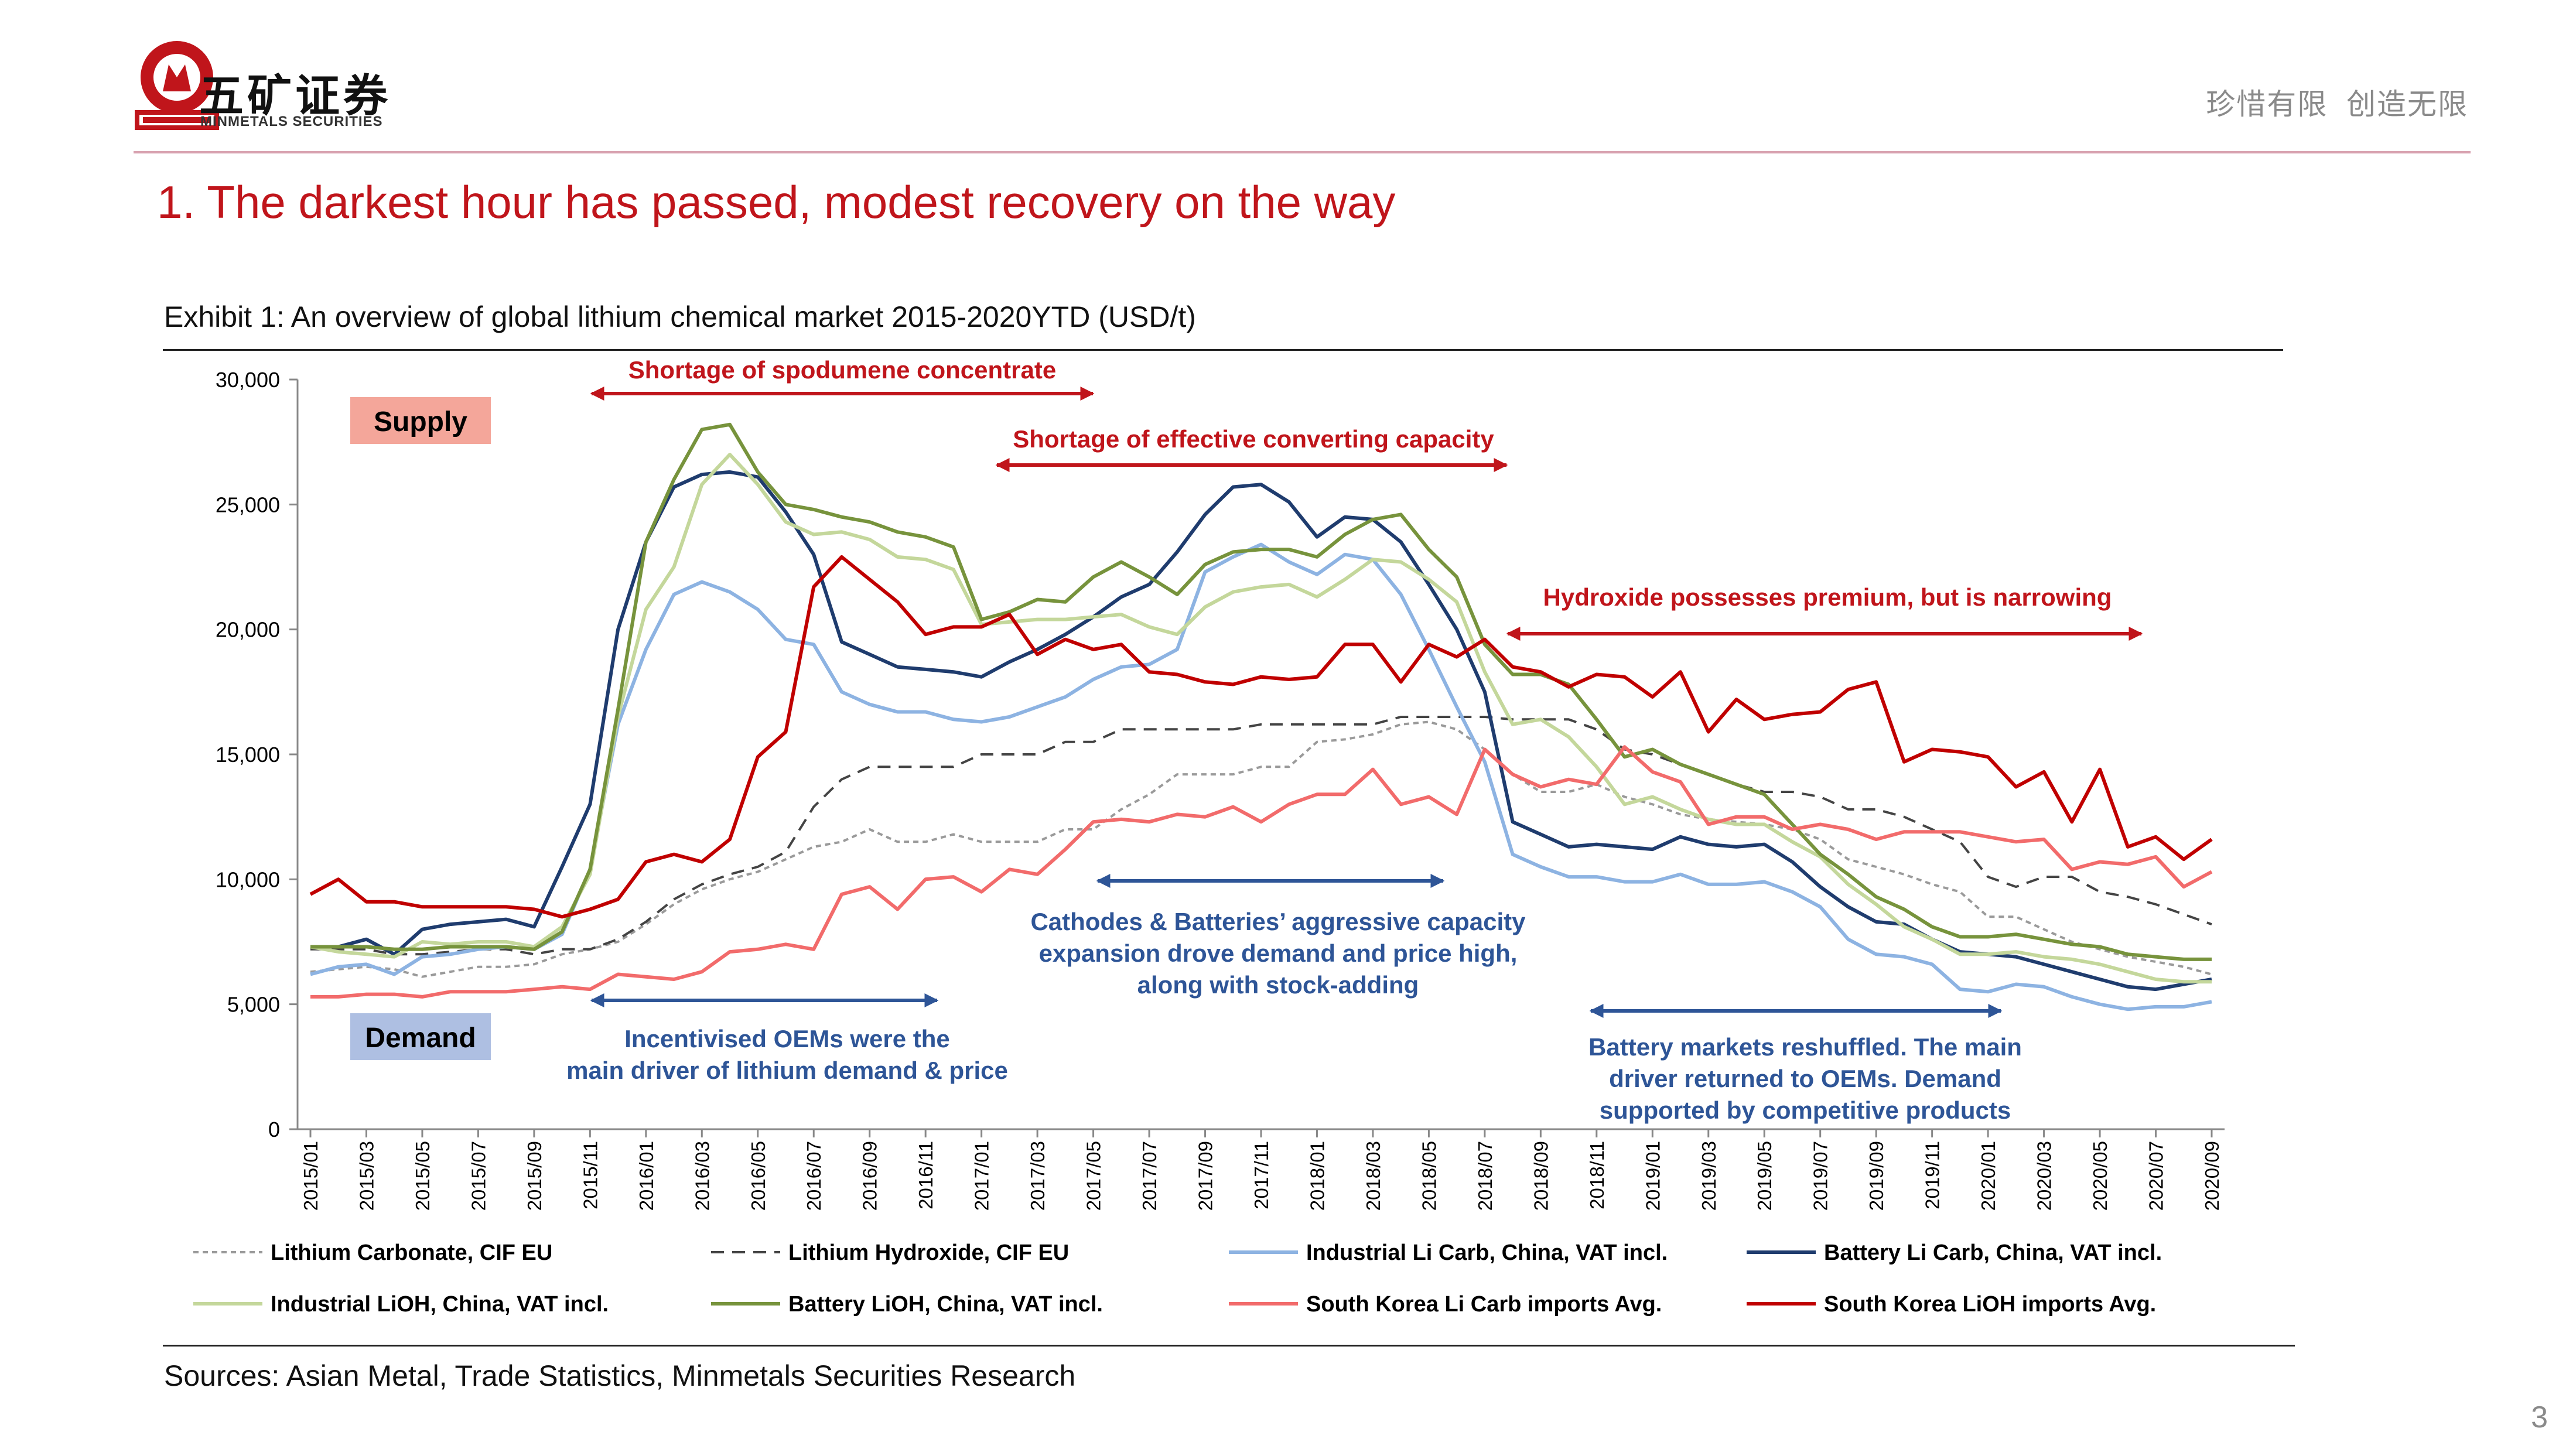 The image size is (2576, 1449). I want to click on x-tick-label: 2018/09, so click(1541, 1176).